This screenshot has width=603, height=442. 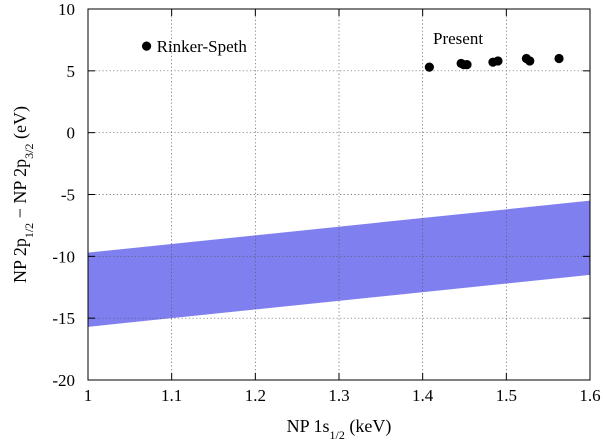 I want to click on annotation-rinker-speth: Rinker-Speth, so click(x=202, y=46).